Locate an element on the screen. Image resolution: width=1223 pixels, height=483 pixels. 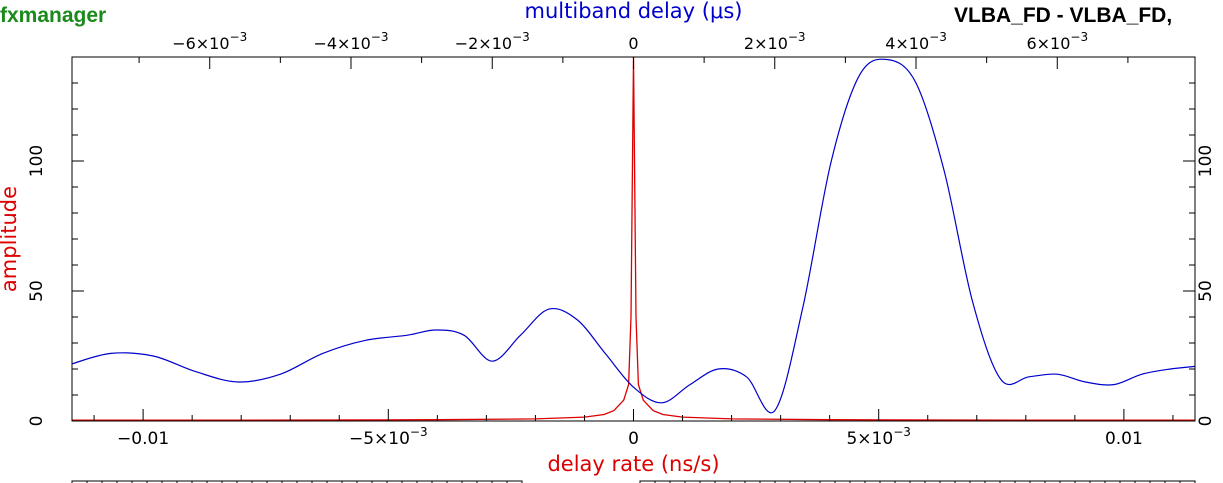
top-tick-label: 2×10⁻³ is located at coordinates (775, 41).